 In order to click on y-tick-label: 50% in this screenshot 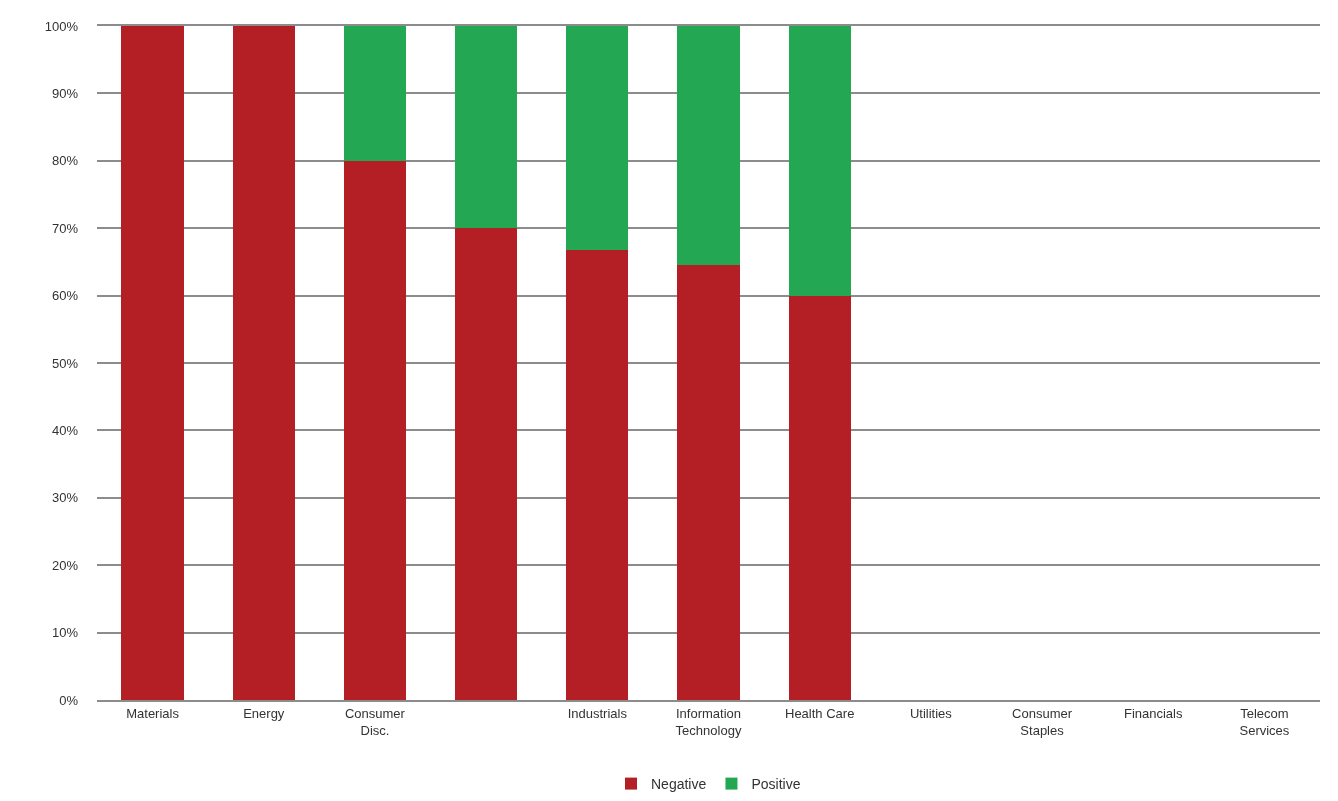, I will do `click(65, 363)`.